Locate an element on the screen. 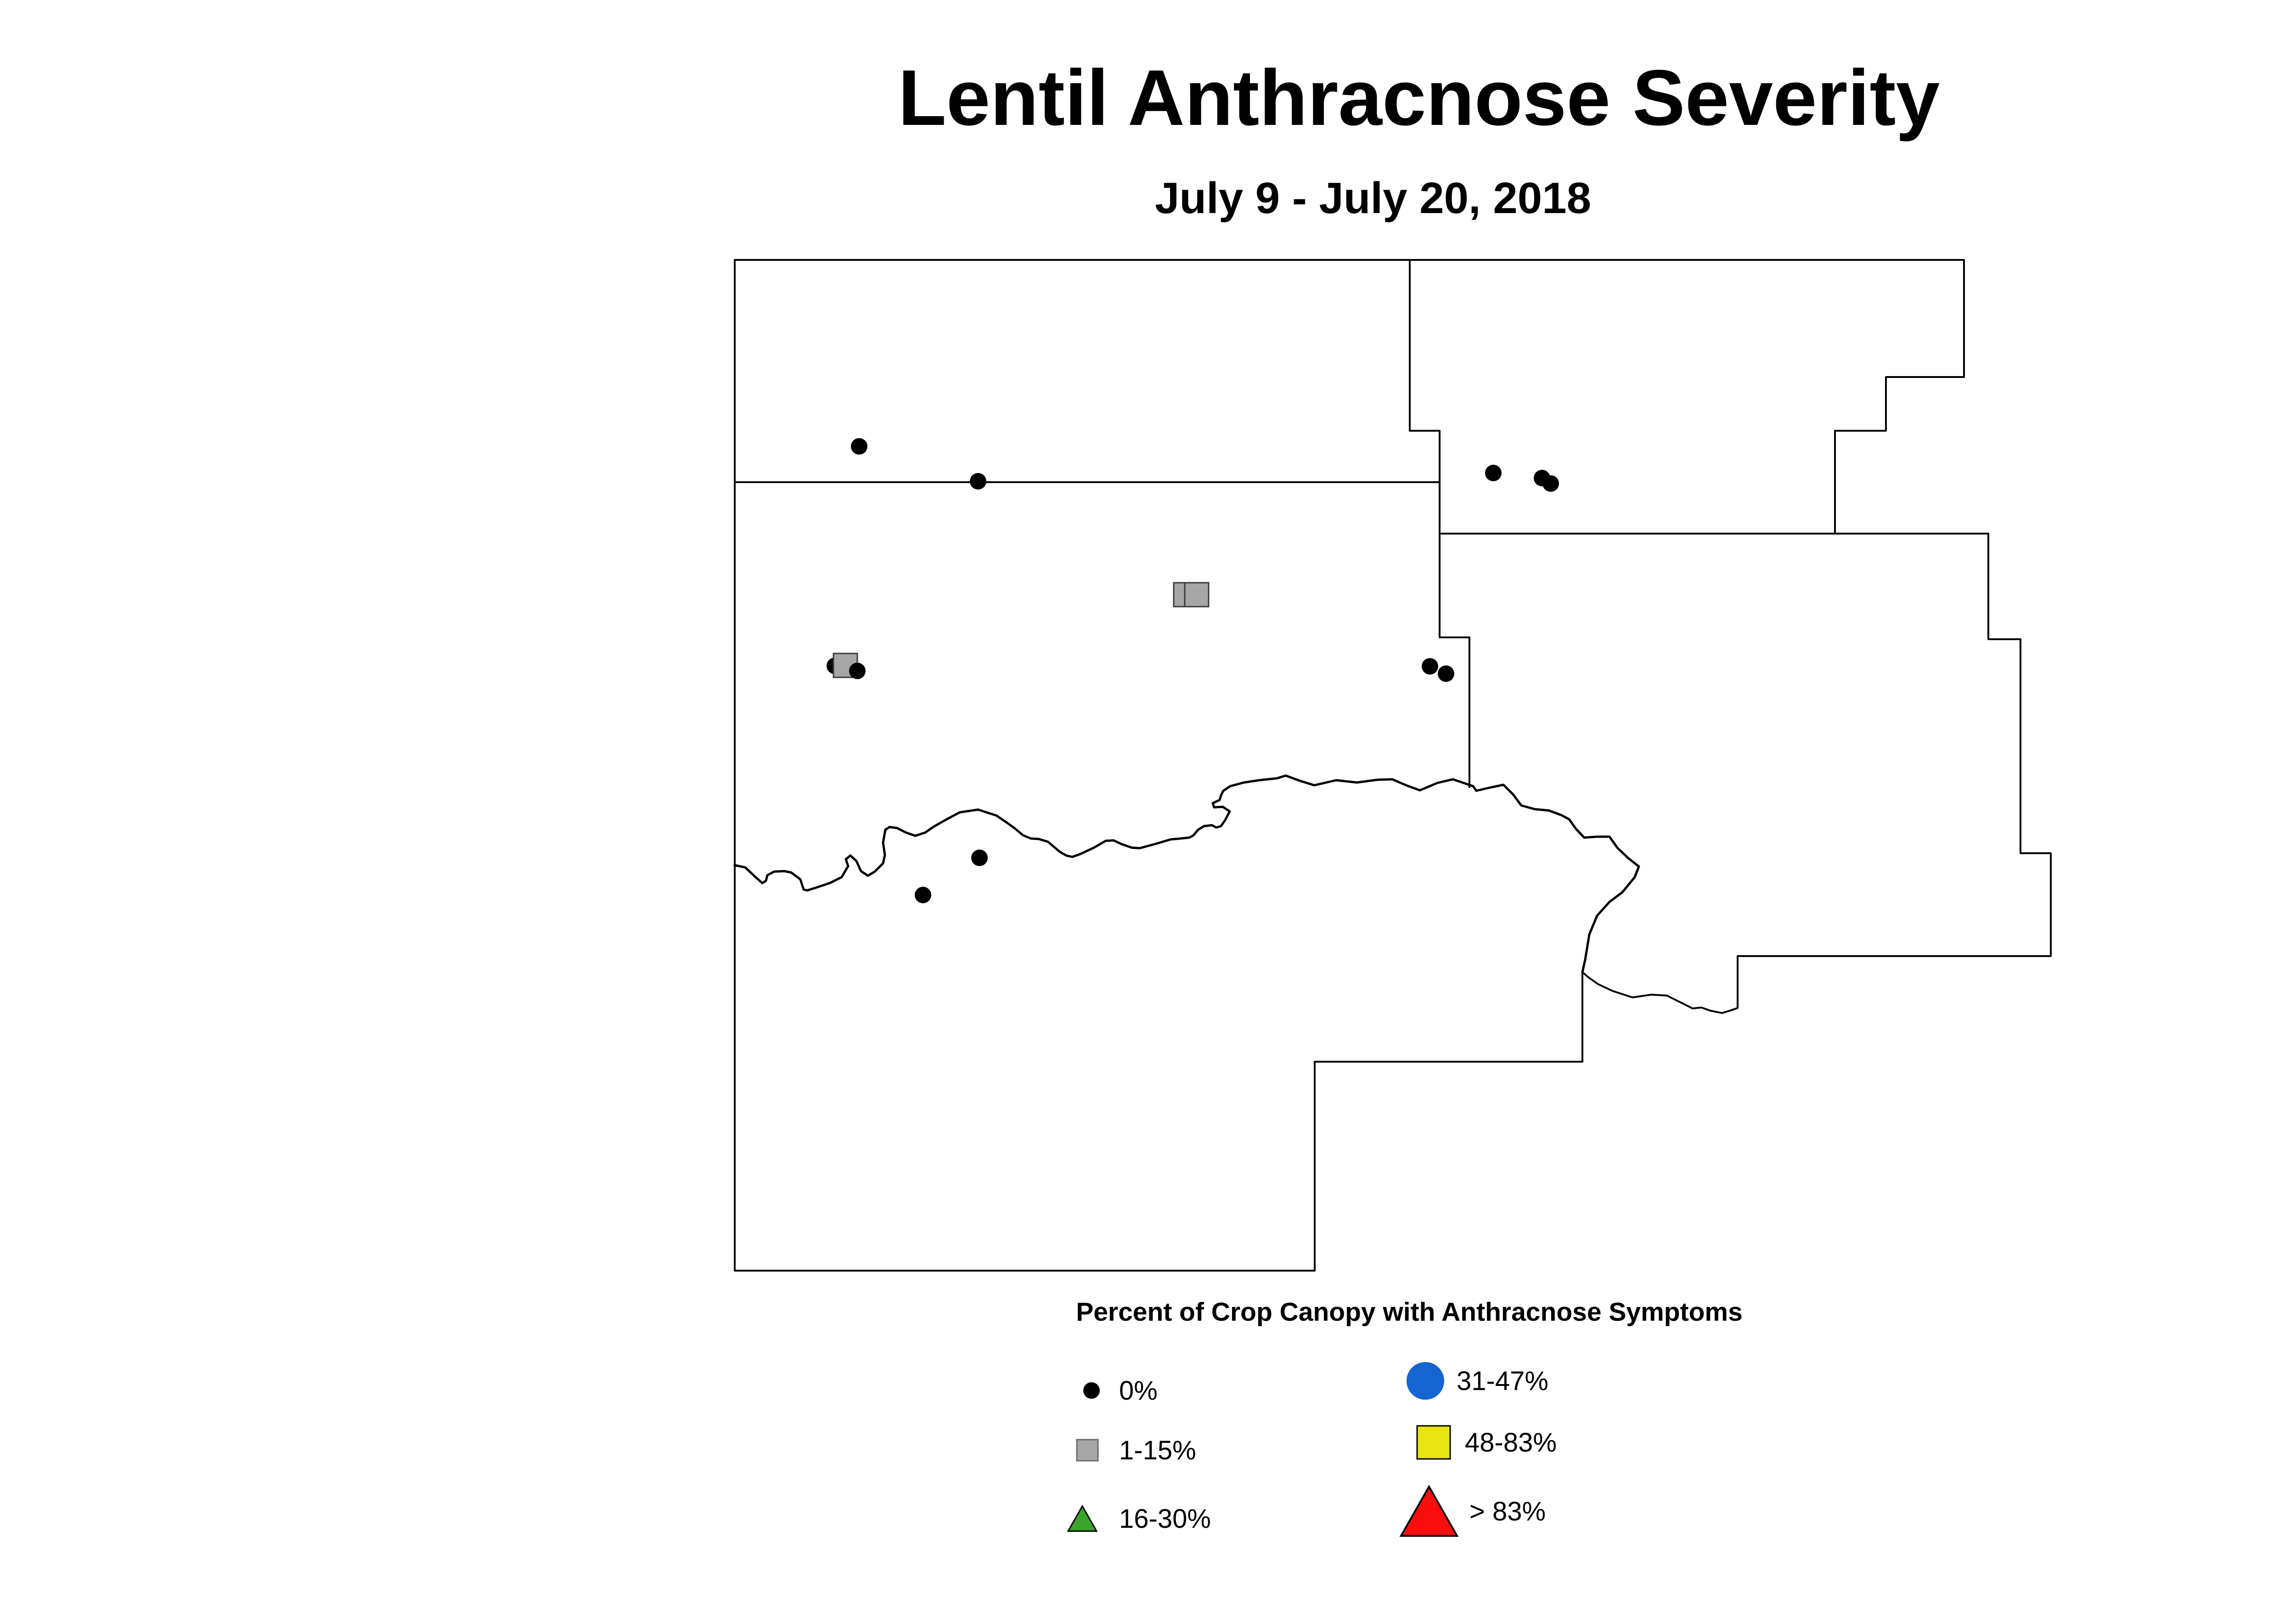  map-point-square-1-15pct is located at coordinates (1197, 595).